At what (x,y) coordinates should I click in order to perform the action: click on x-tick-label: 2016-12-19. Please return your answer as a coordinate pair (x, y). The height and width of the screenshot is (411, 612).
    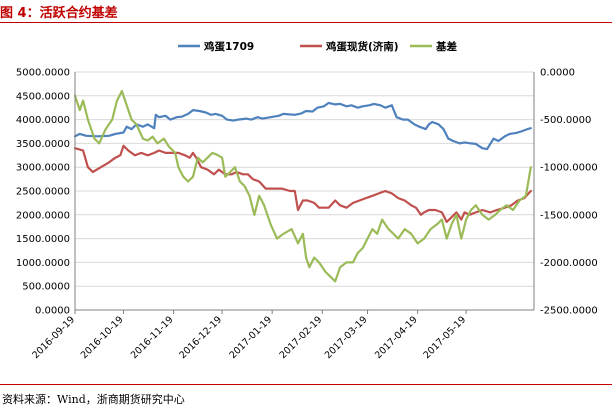
    Looking at the image, I should click on (200, 337).